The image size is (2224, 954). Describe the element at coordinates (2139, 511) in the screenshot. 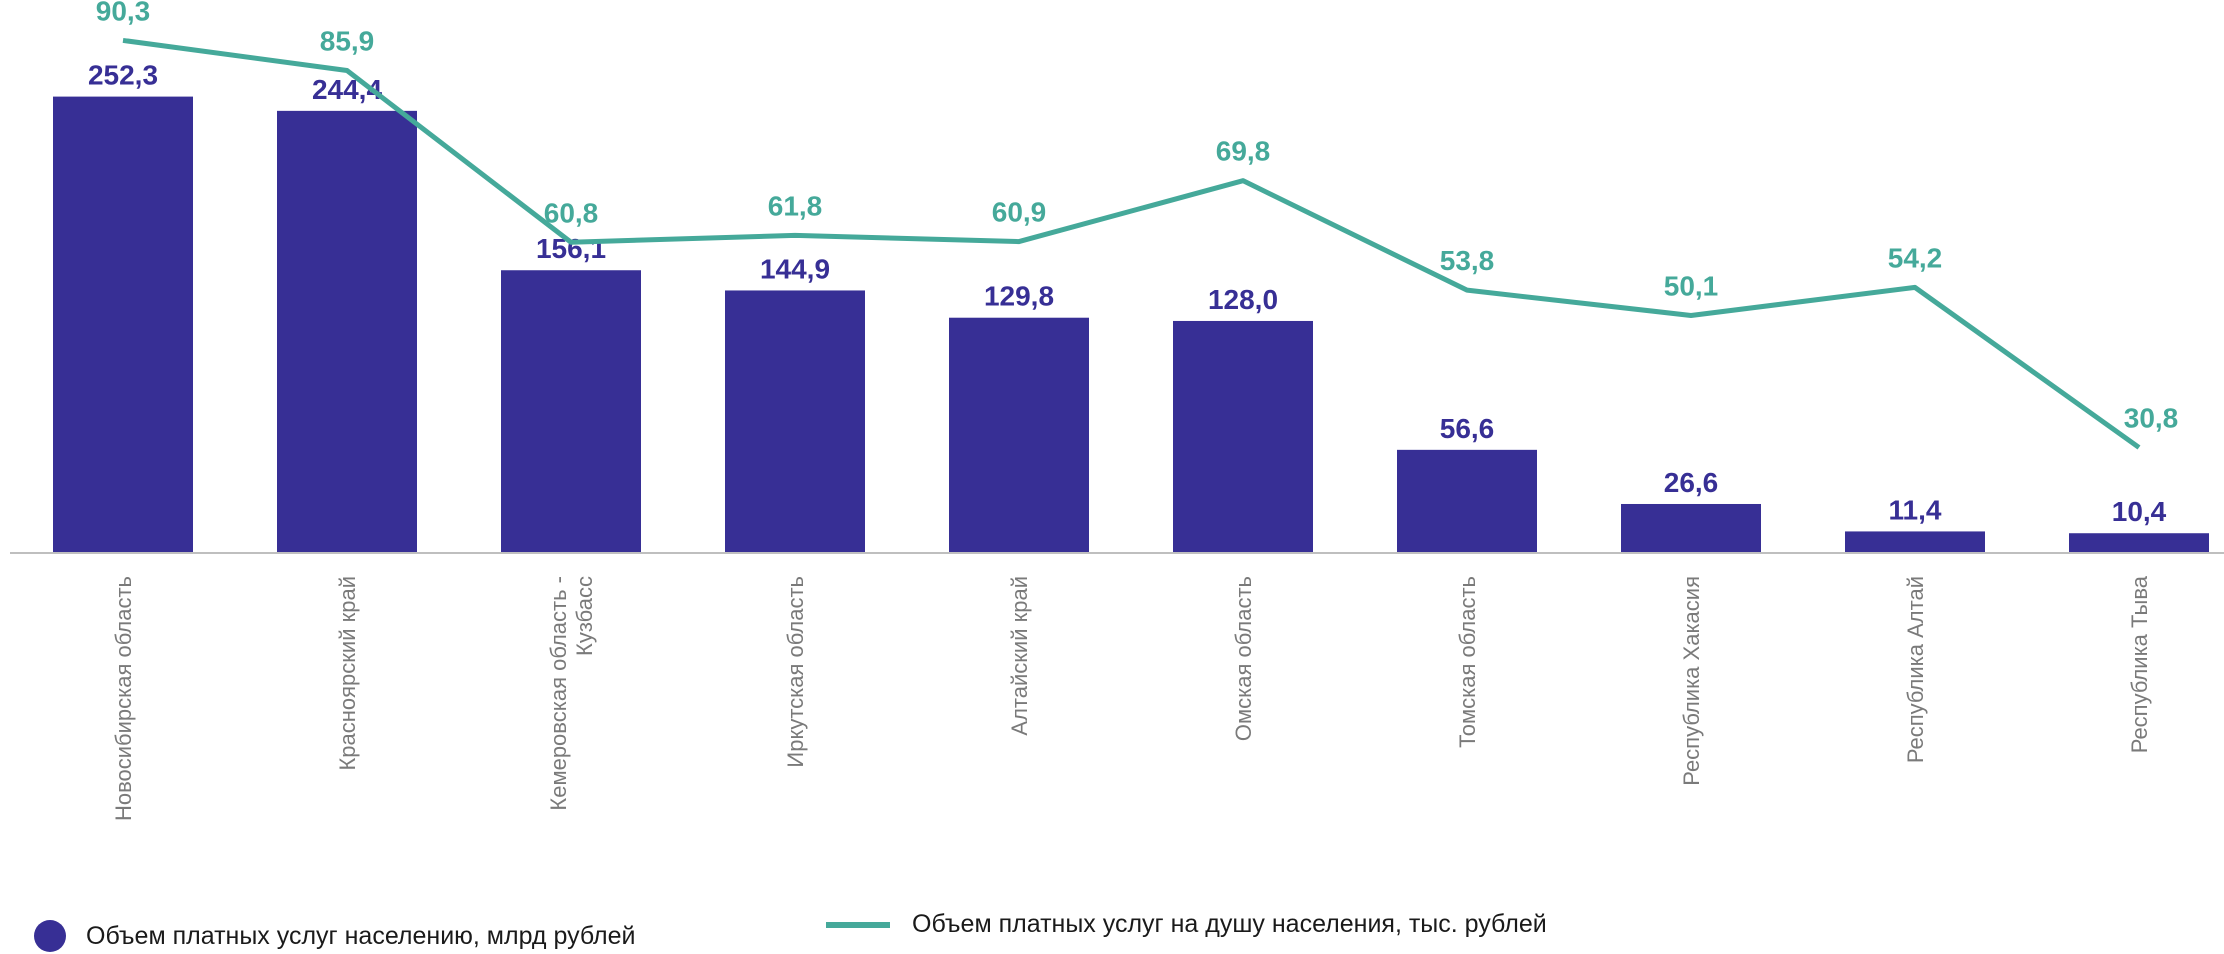

I see `bar-data-label: 10,4` at that location.